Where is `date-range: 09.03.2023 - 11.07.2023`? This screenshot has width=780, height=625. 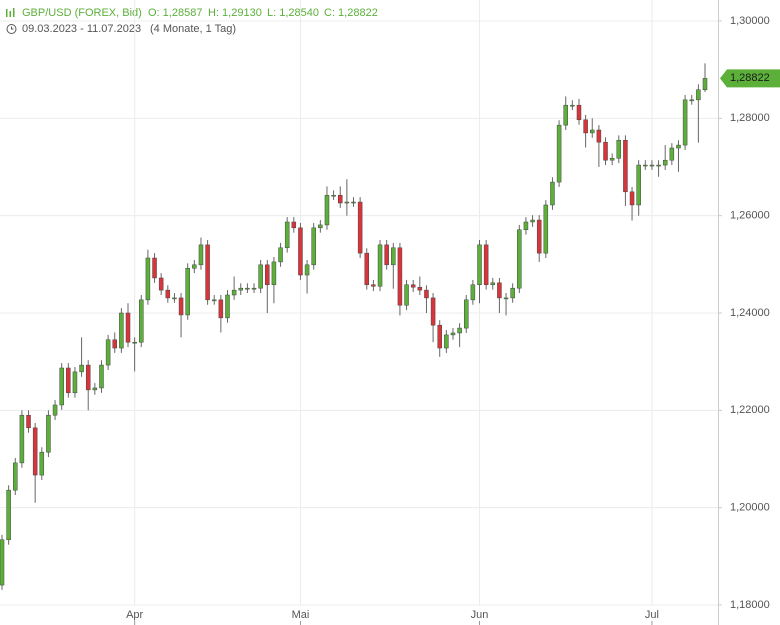 date-range: 09.03.2023 - 11.07.2023 is located at coordinates (81, 29).